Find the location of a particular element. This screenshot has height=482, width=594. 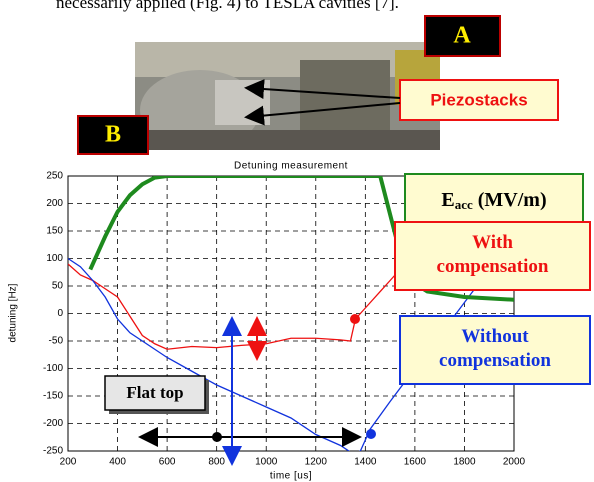

photo is located at coordinates (287, 96).